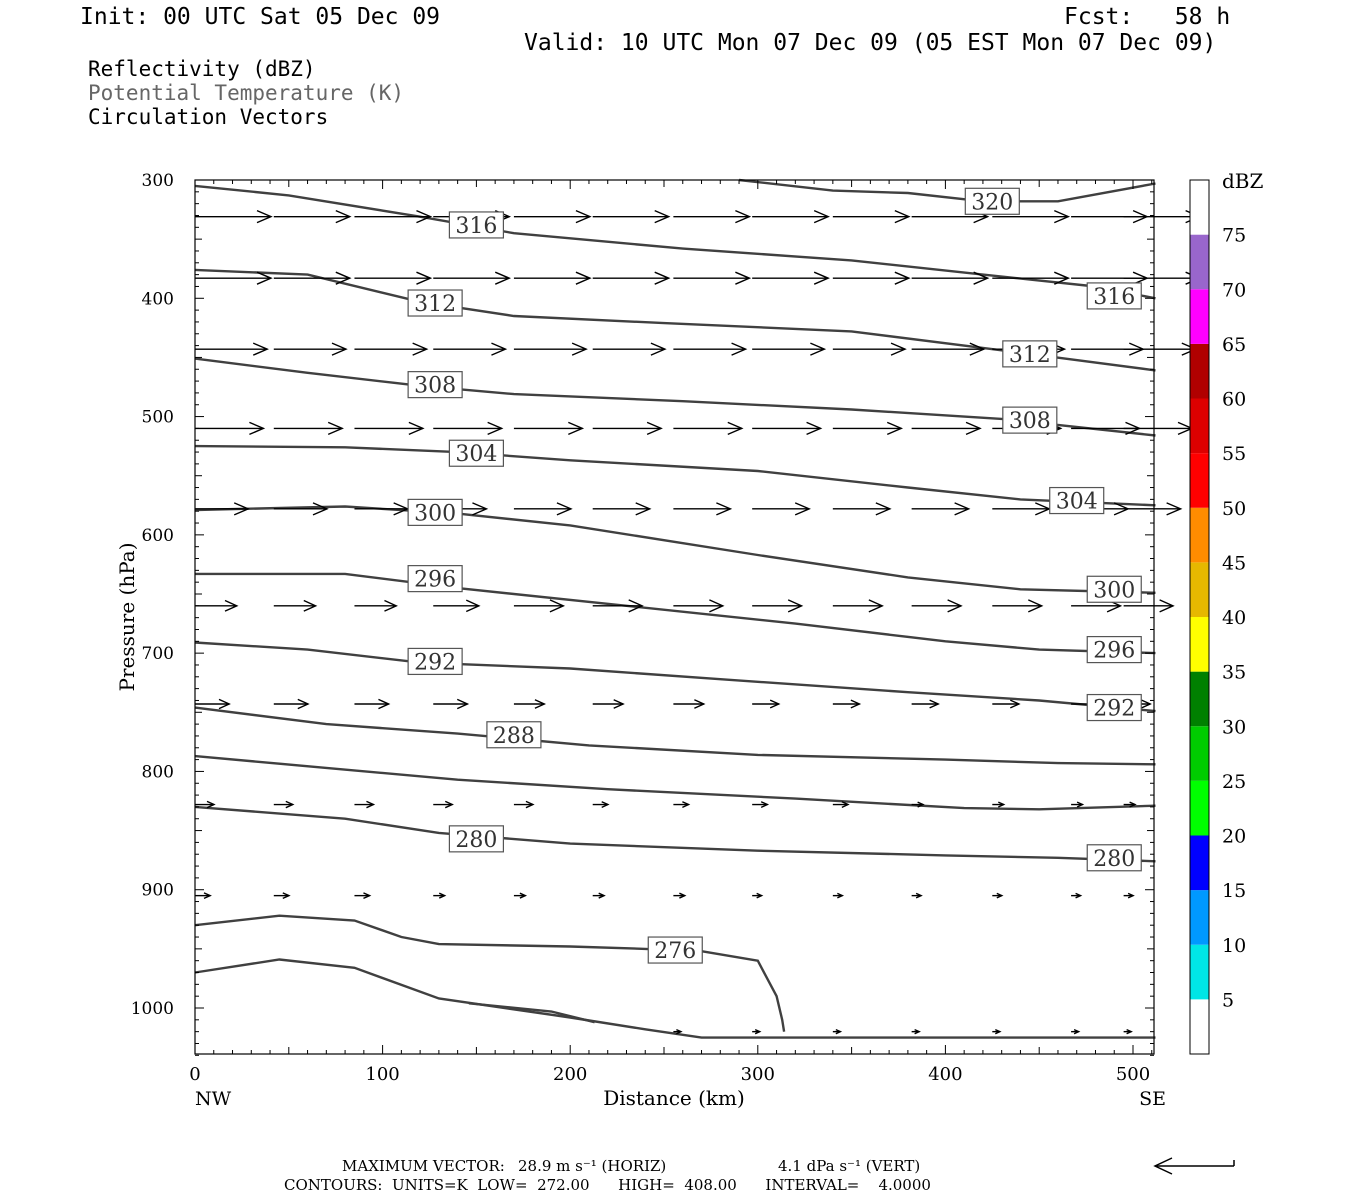 This screenshot has height=1200, width=1350. What do you see at coordinates (435, 580) in the screenshot?
I see `contour-label-296-0: 296` at bounding box center [435, 580].